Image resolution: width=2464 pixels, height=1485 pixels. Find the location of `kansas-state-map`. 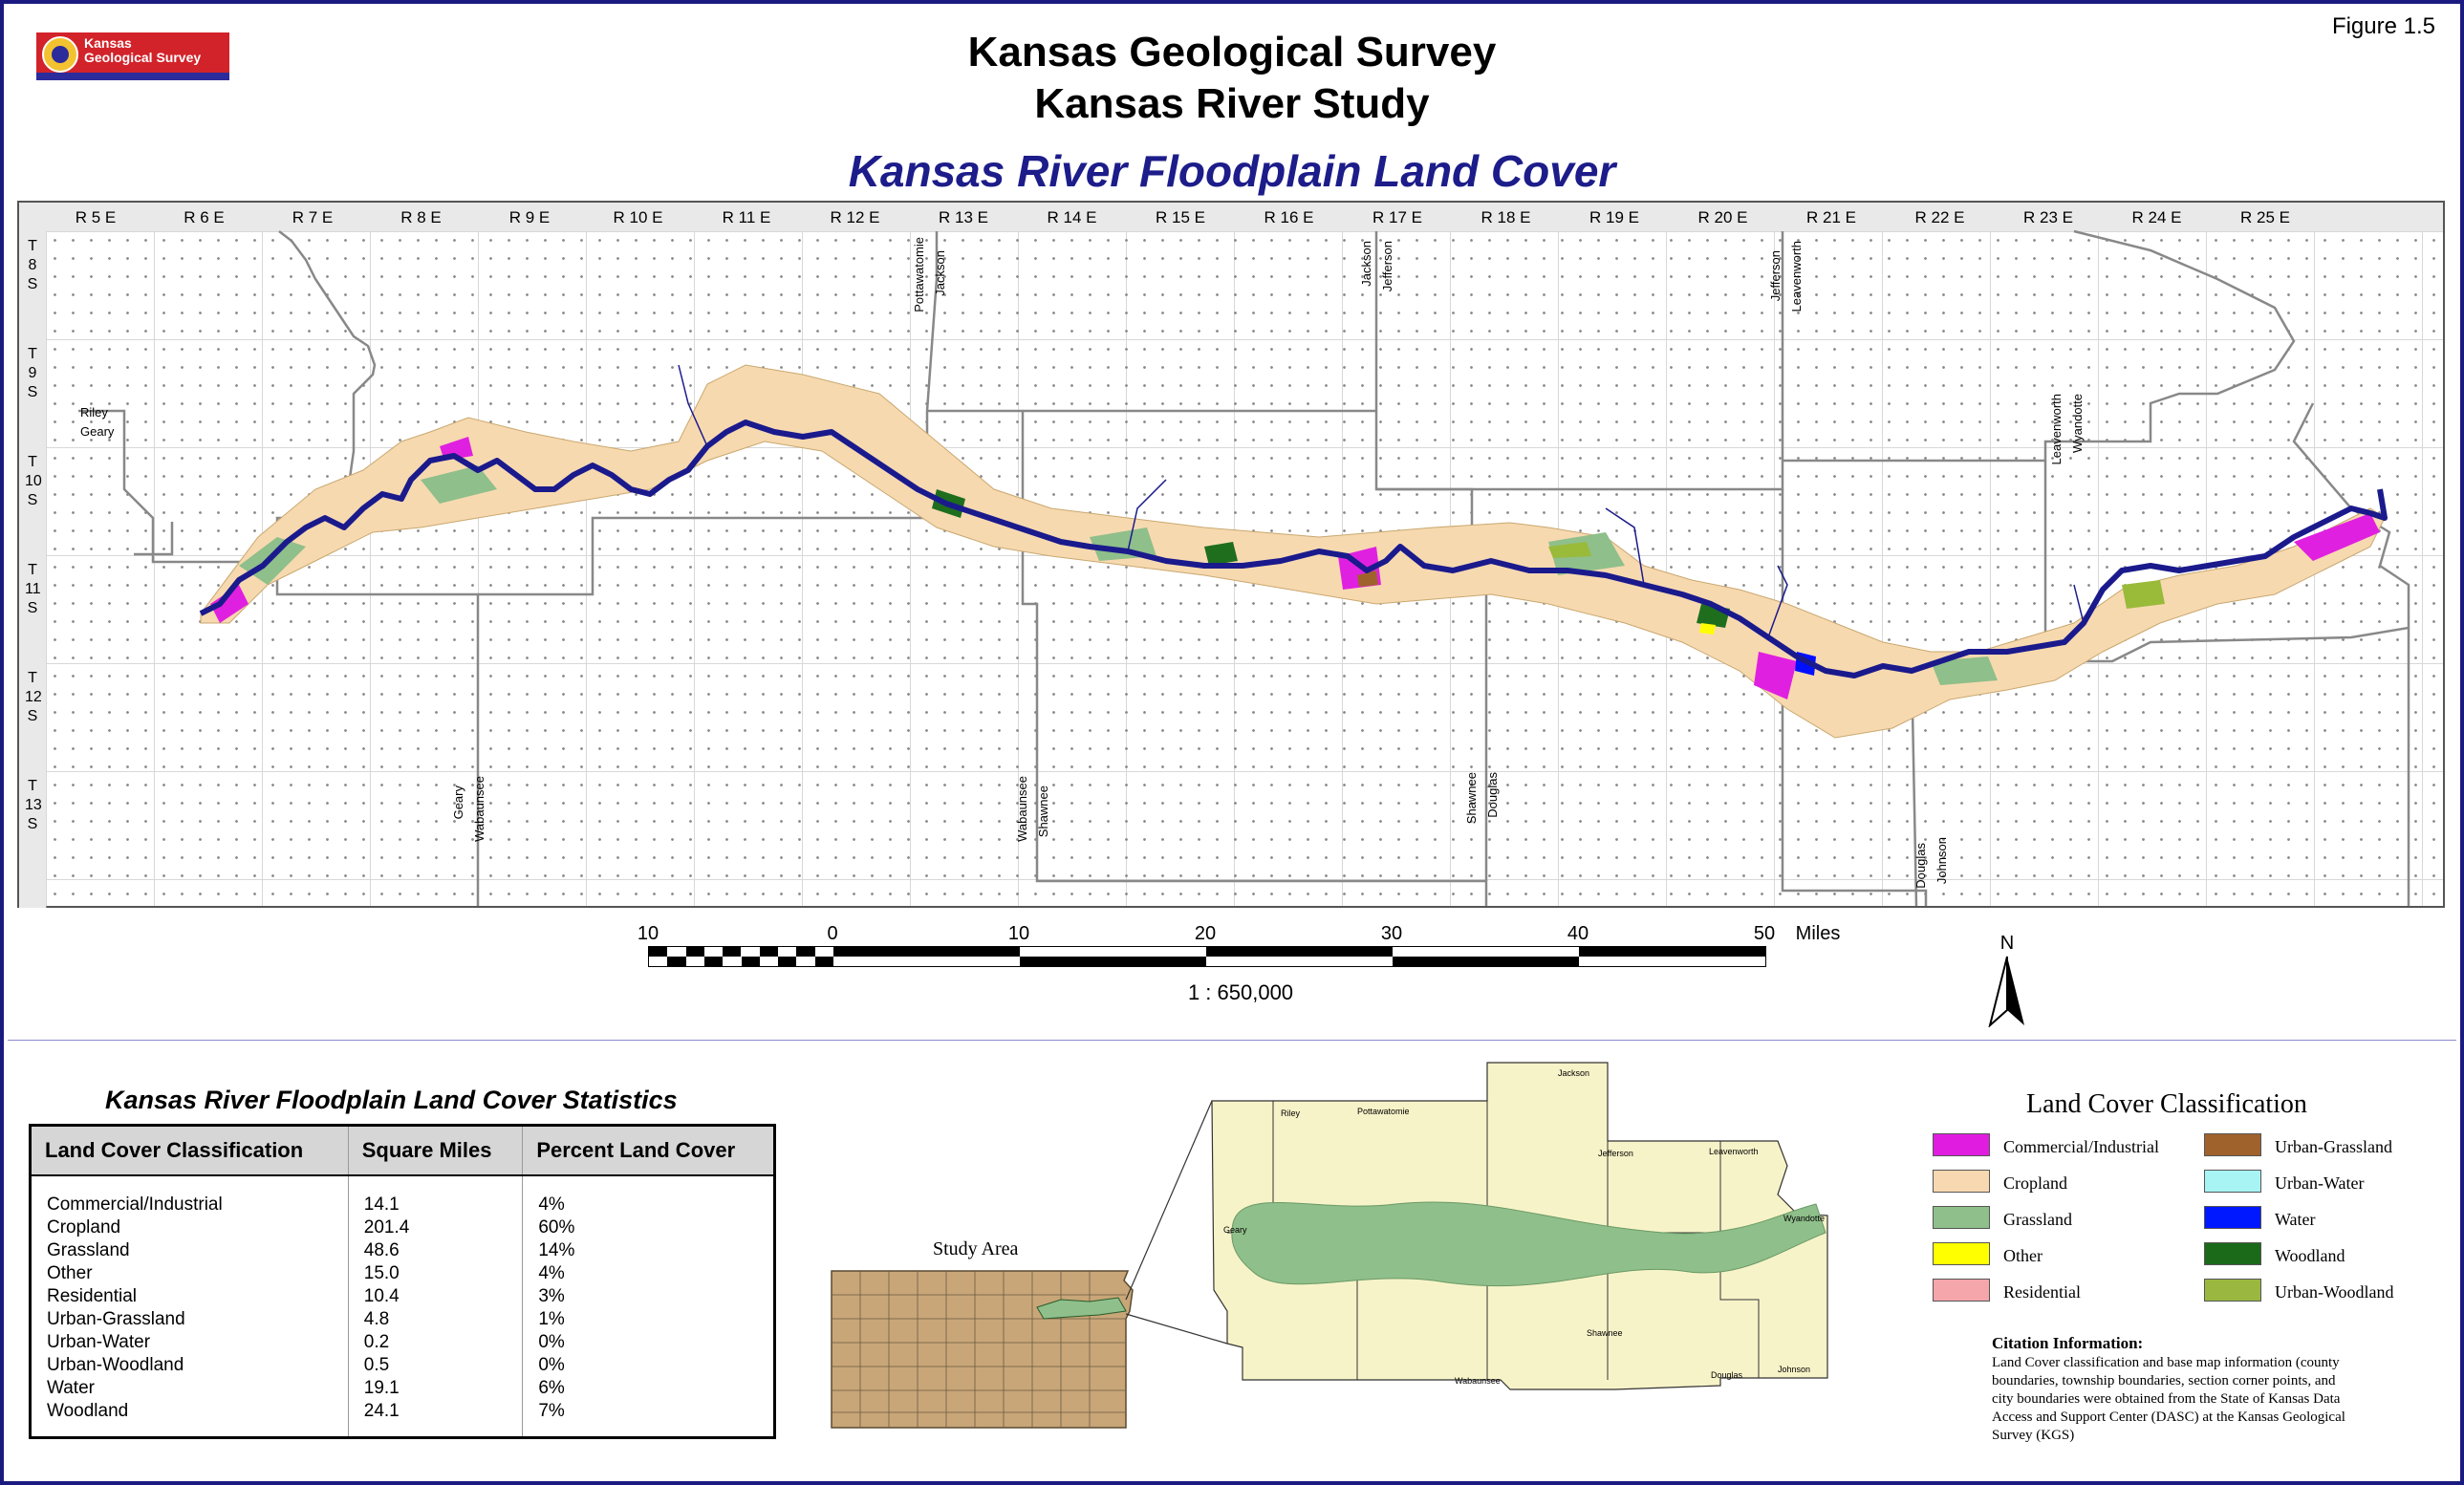

kansas-state-map is located at coordinates (982, 1350).